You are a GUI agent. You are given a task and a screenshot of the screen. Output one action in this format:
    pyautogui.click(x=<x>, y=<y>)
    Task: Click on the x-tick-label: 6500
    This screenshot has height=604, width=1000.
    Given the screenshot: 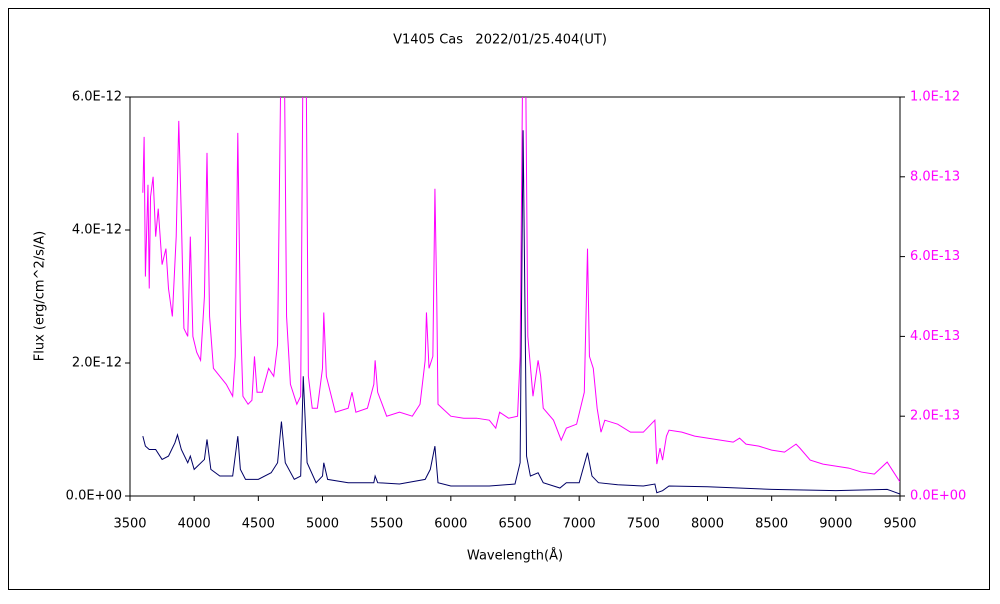 What is the action you would take?
    pyautogui.click(x=514, y=524)
    